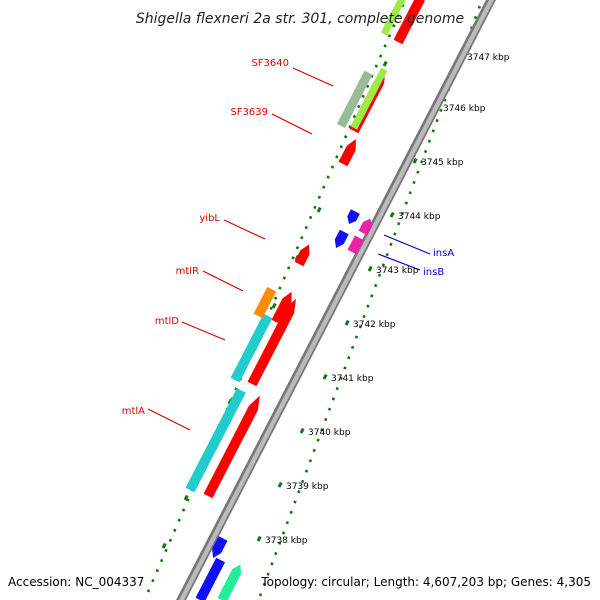 This screenshot has width=600, height=600. Describe the element at coordinates (76, 582) in the screenshot. I see `accession-label: Accession: NC_004337` at that location.